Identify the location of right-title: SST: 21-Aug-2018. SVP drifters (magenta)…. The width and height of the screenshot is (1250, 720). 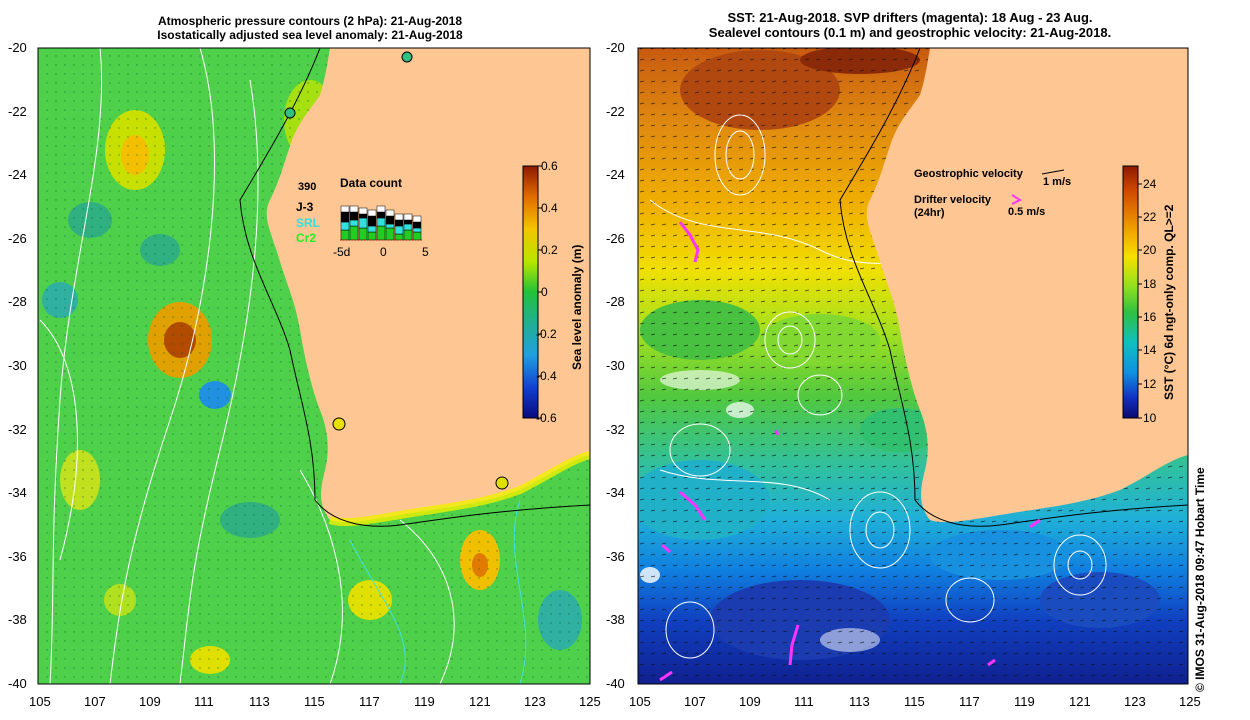
(910, 25).